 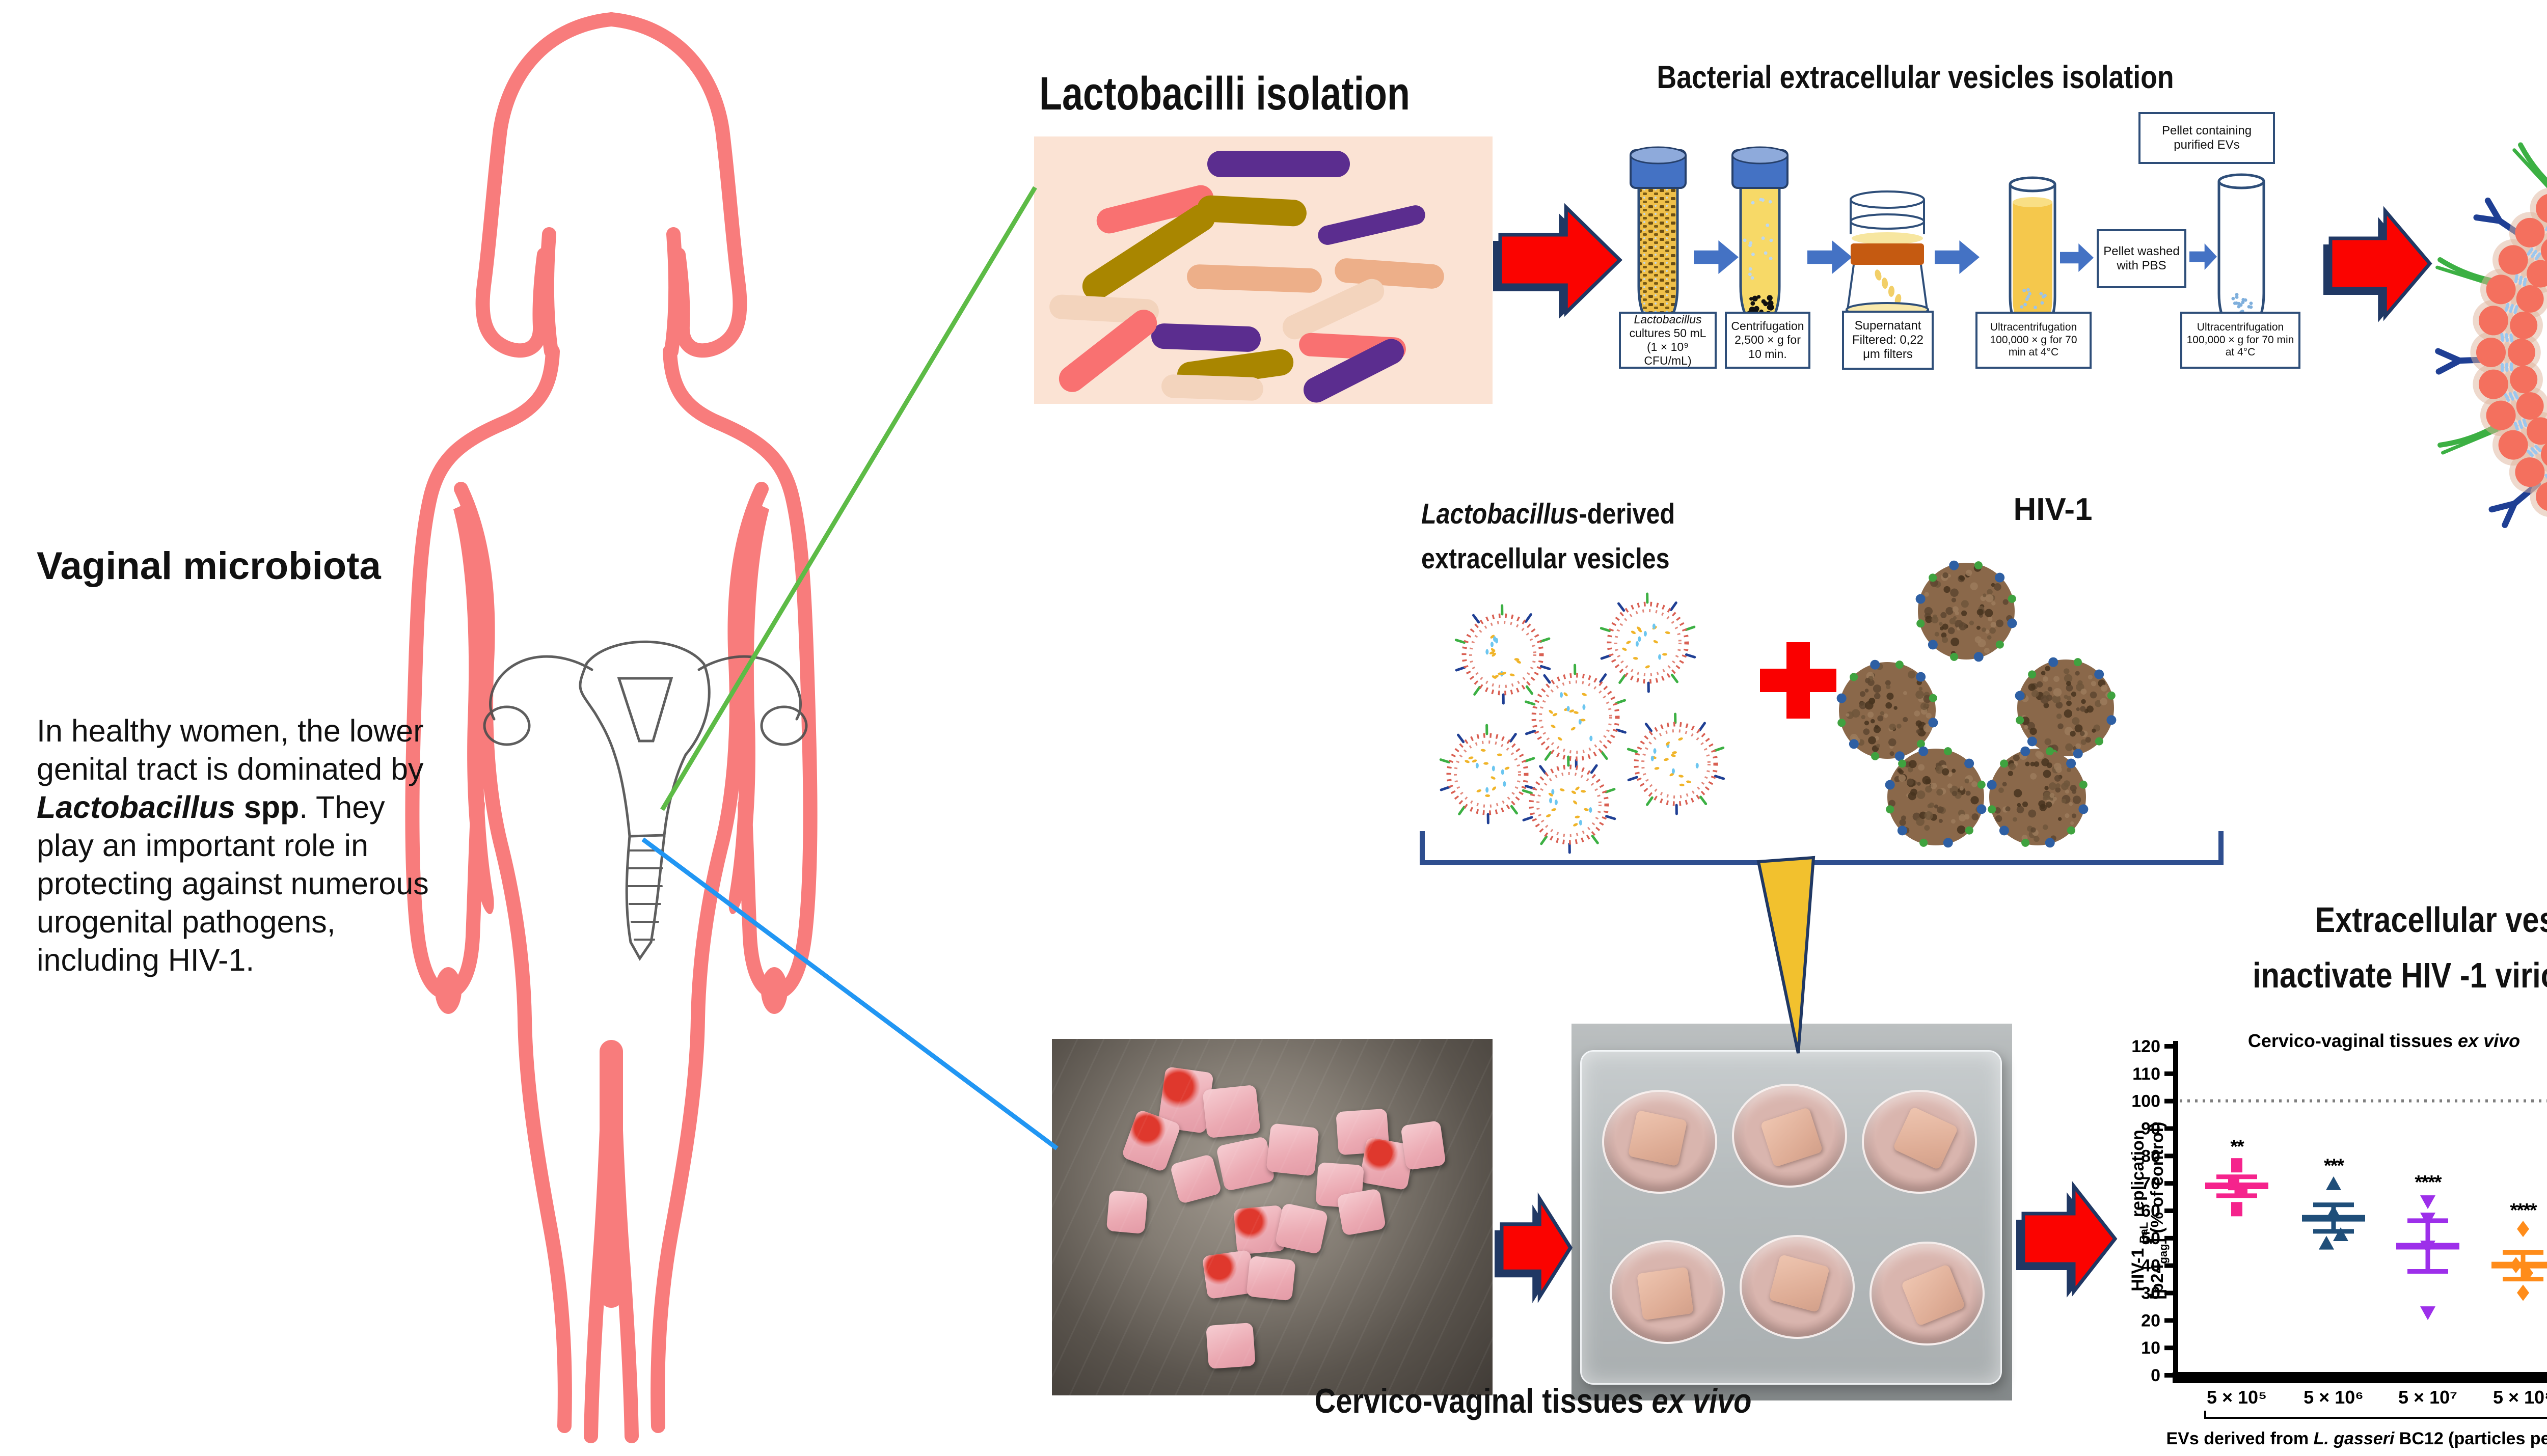 What do you see at coordinates (2520, 1397) in the screenshot?
I see `x-tick-label: 5 × 10⁸` at bounding box center [2520, 1397].